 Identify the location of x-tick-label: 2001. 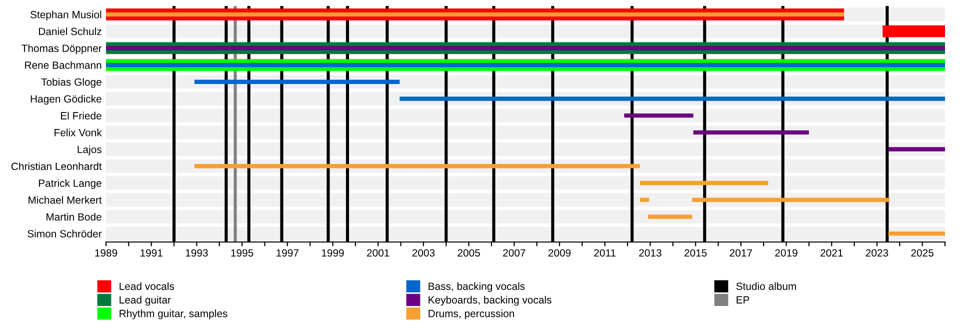
(378, 253).